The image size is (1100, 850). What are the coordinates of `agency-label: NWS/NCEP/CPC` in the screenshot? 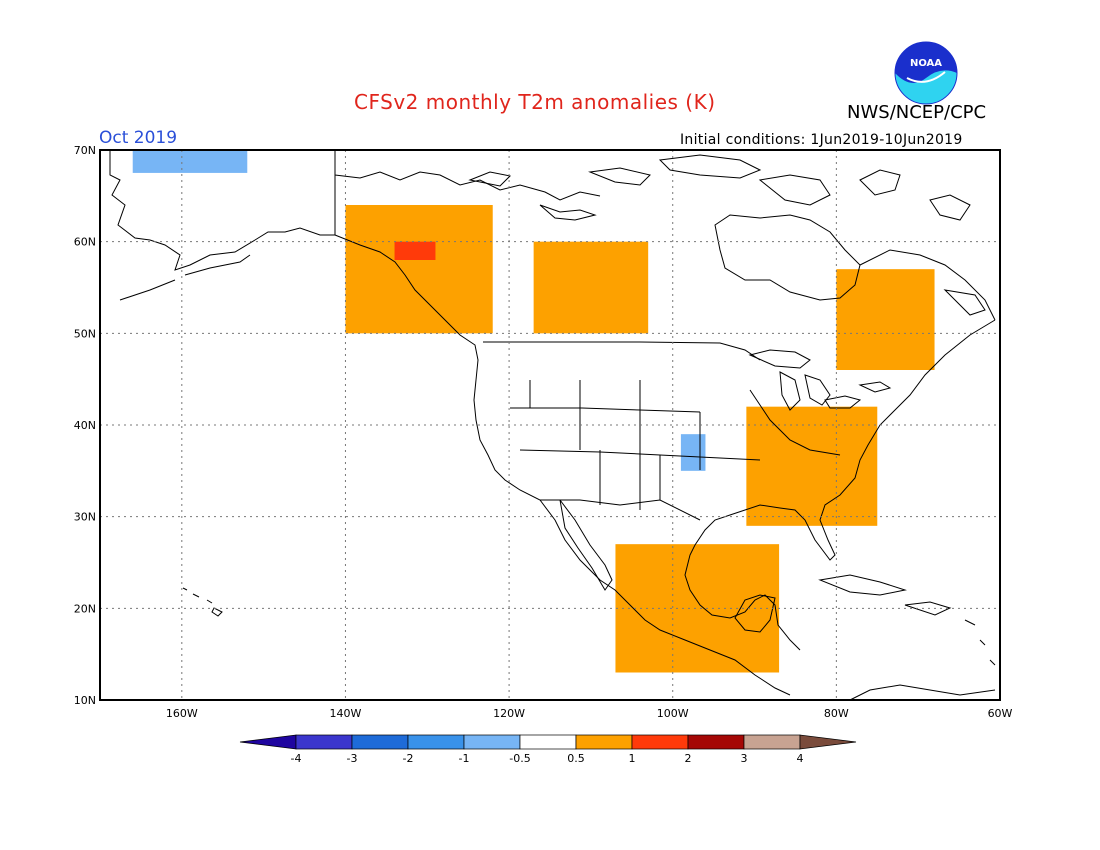 It's located at (917, 112).